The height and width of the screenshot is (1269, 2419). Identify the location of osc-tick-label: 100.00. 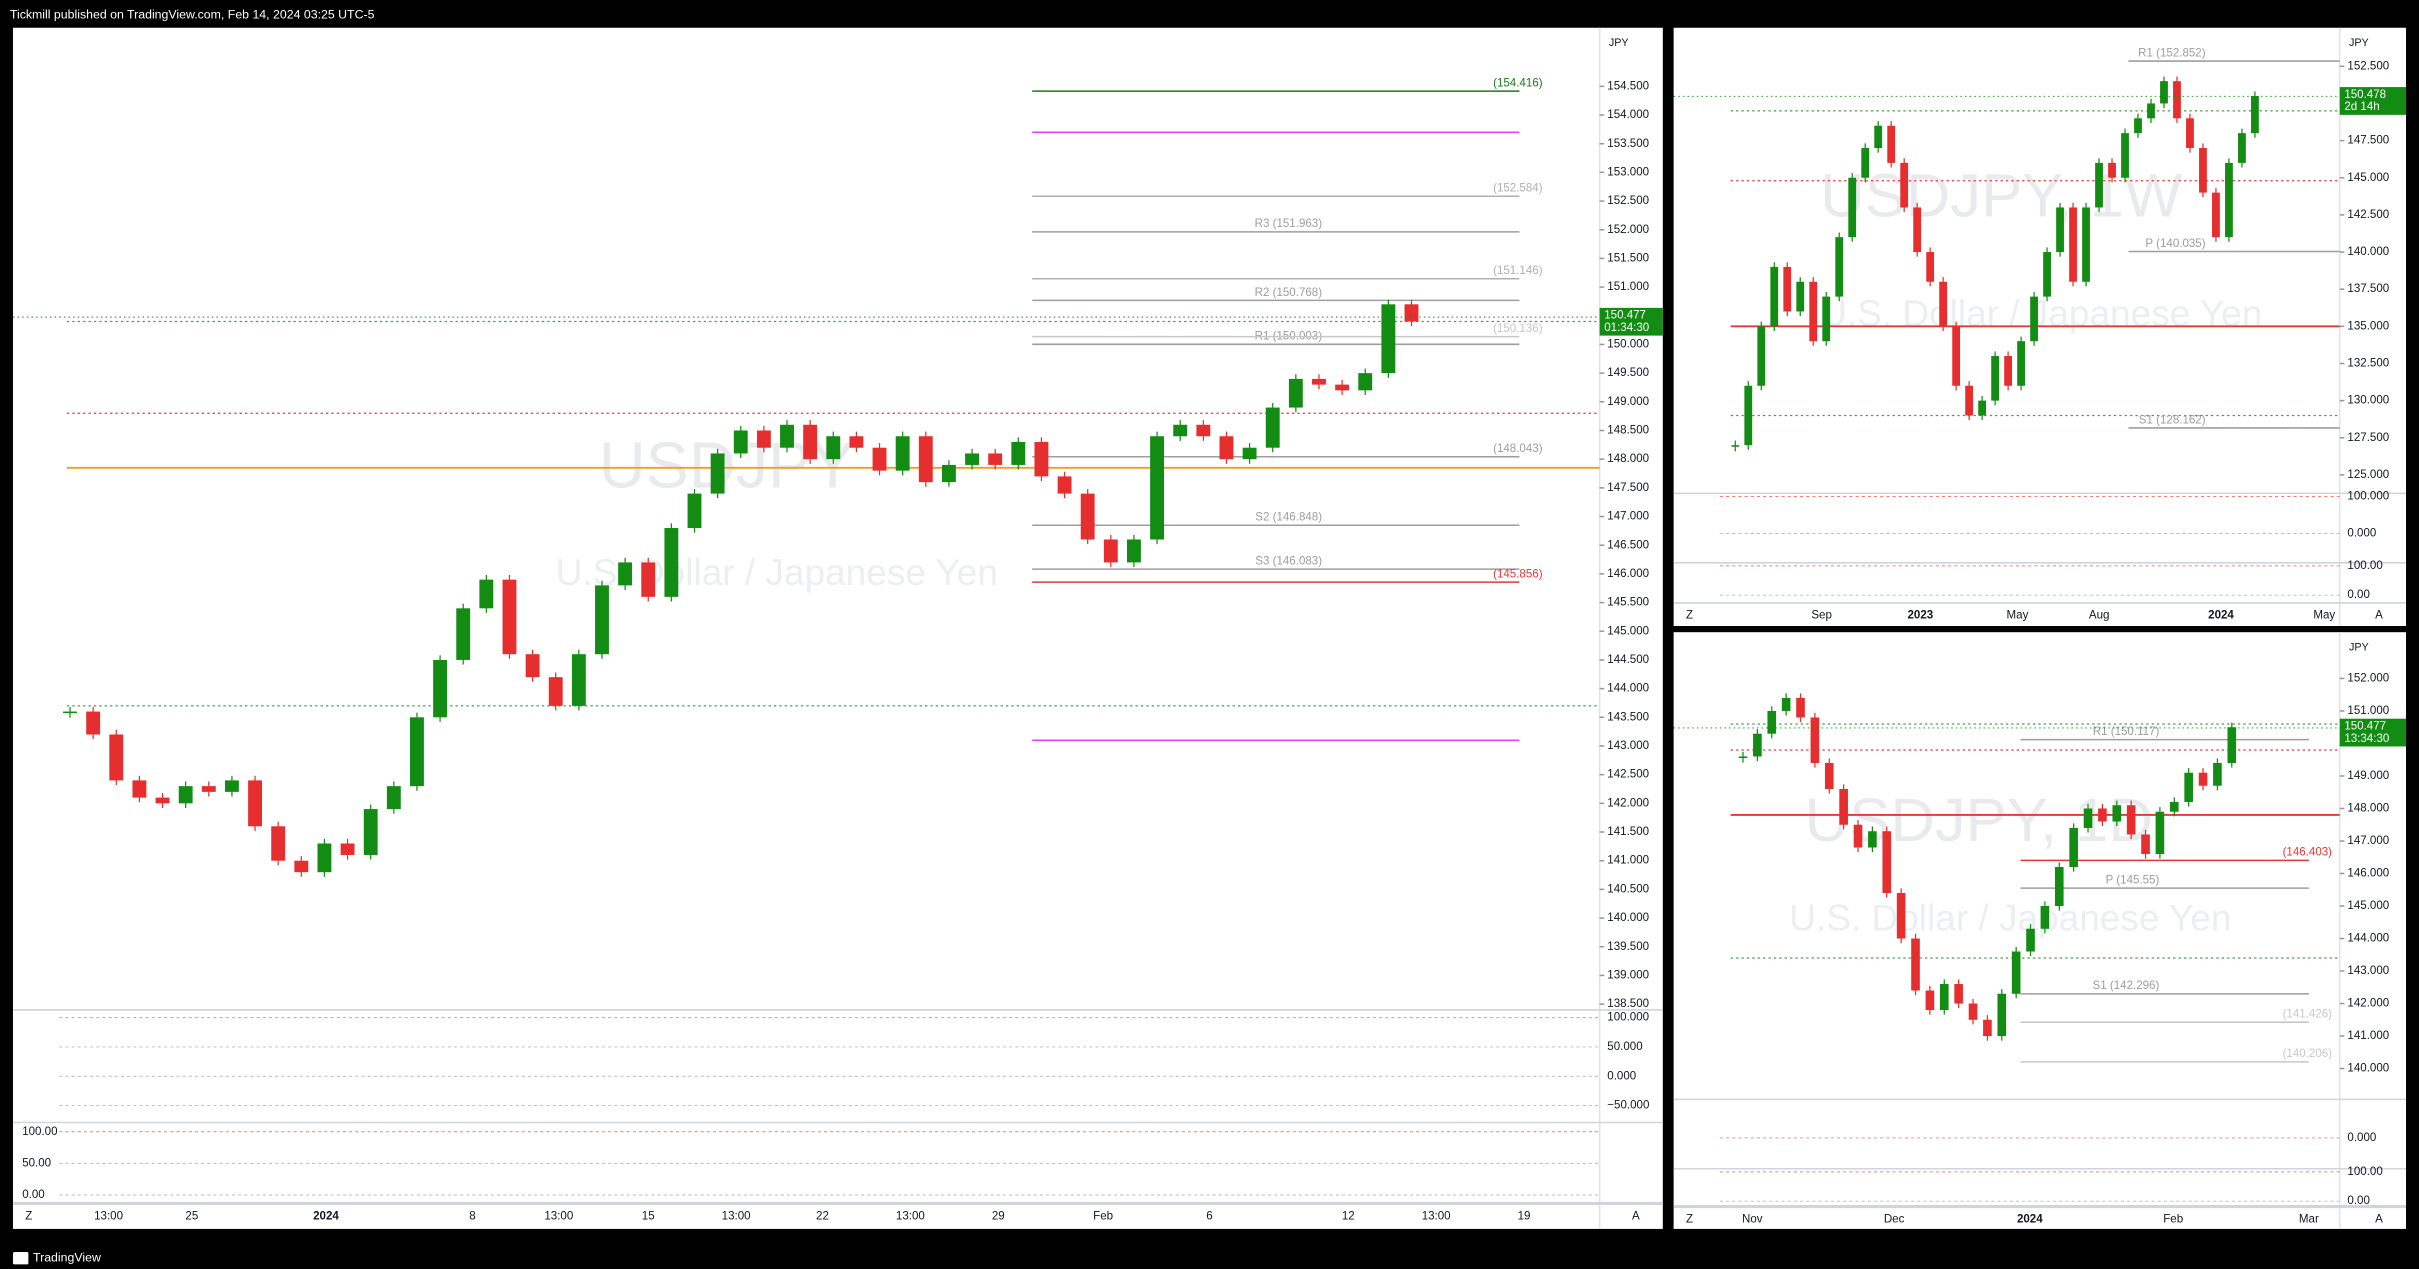
(39, 1132).